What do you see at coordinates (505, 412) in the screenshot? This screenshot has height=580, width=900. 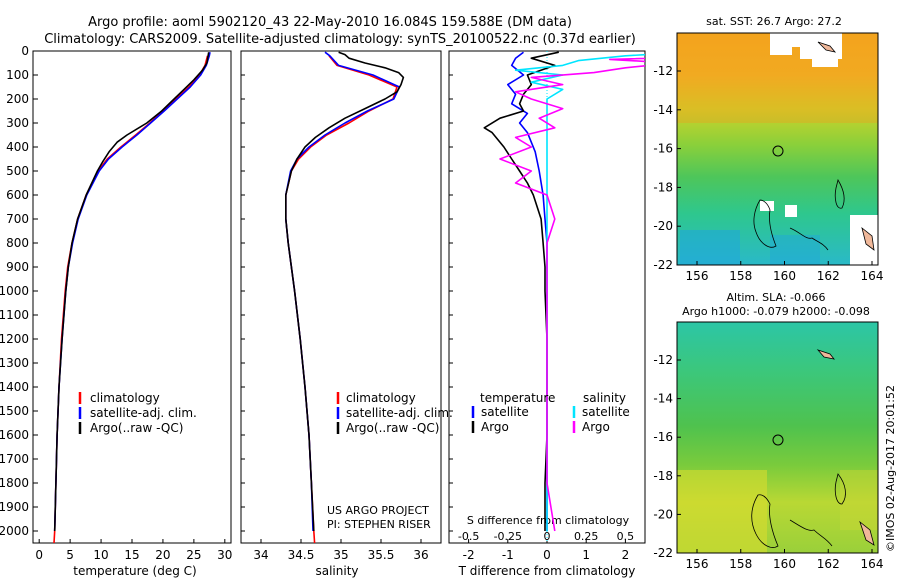 I see `legend-label-t-satellite: satellite` at bounding box center [505, 412].